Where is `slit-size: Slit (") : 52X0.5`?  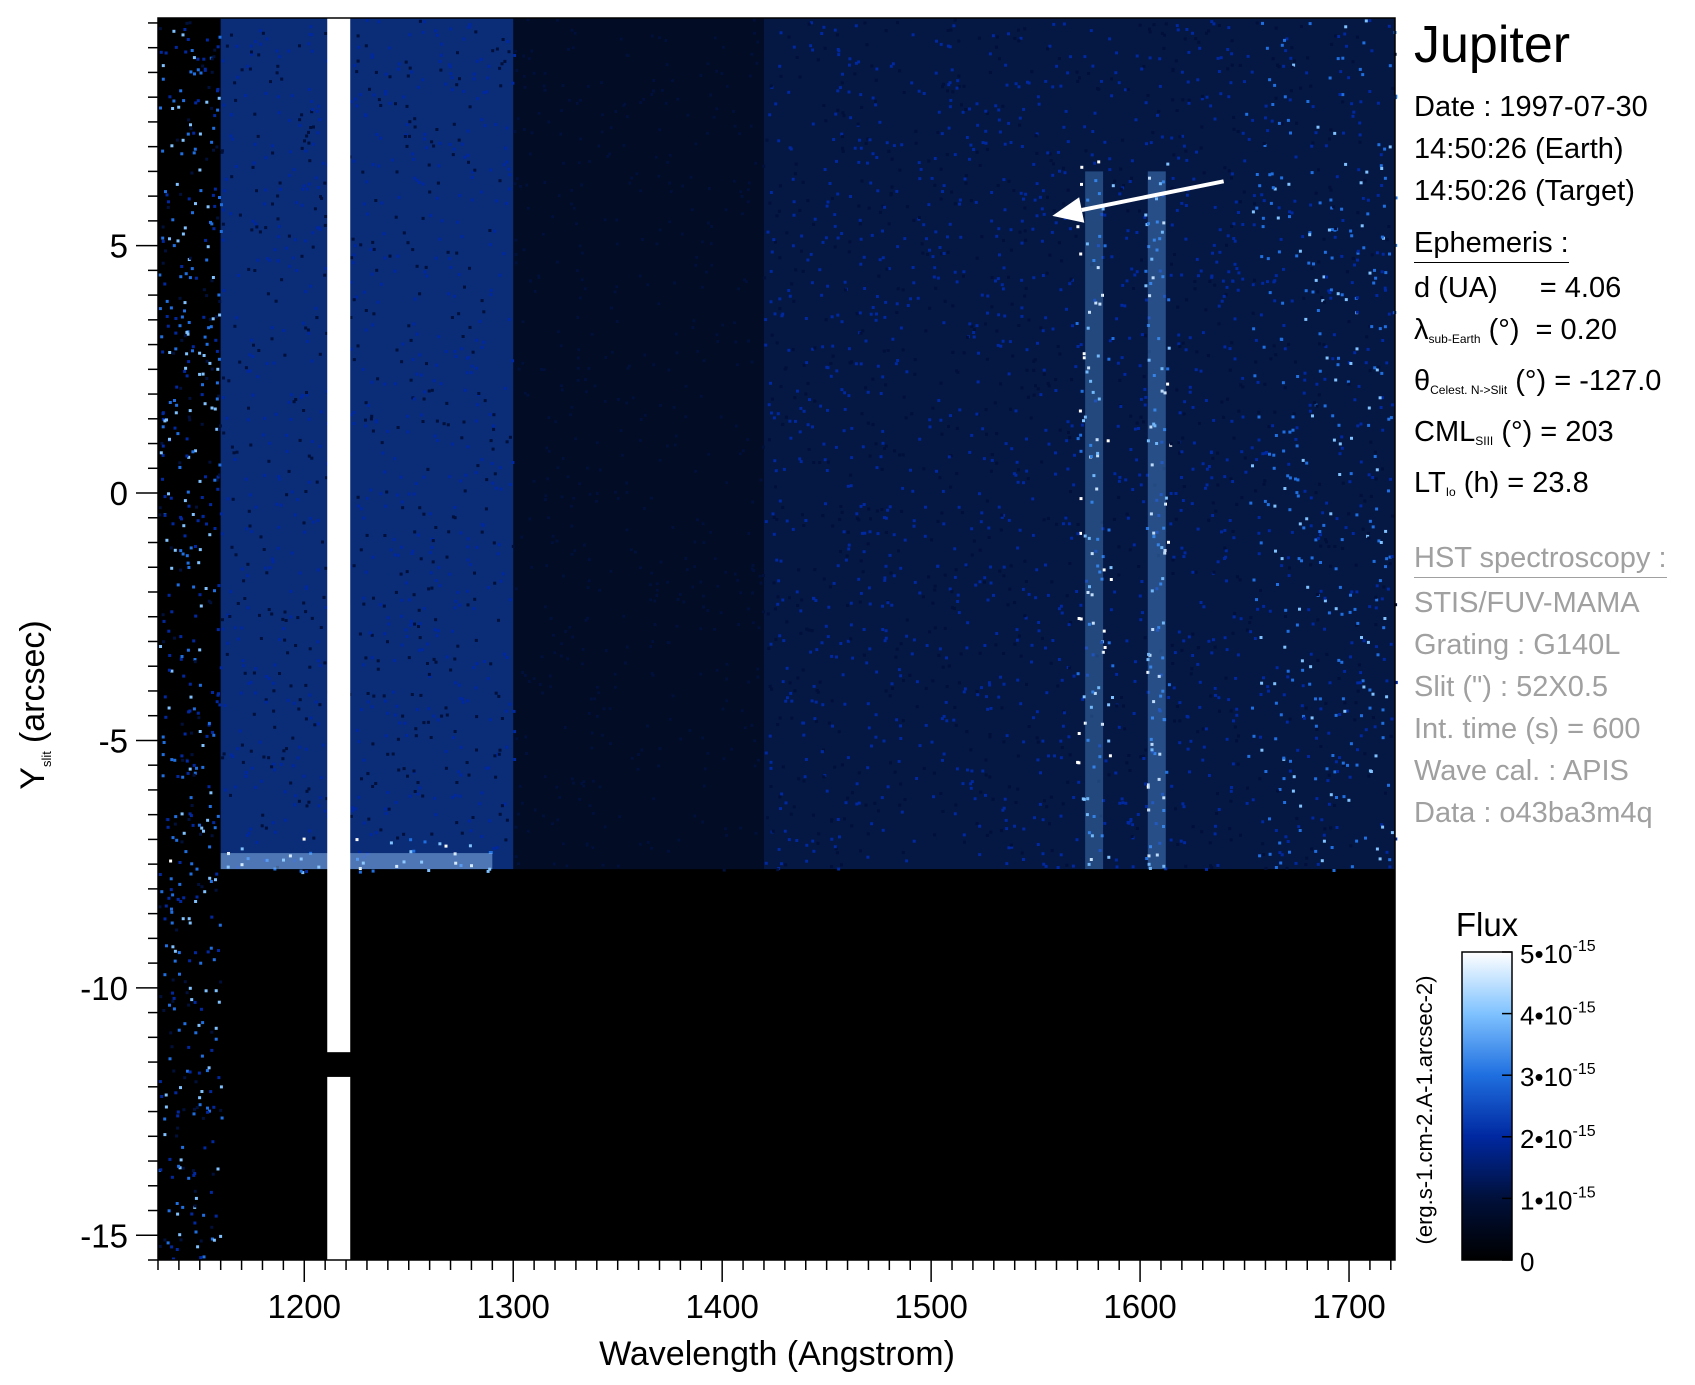
slit-size: Slit (") : 52X0.5 is located at coordinates (1511, 687).